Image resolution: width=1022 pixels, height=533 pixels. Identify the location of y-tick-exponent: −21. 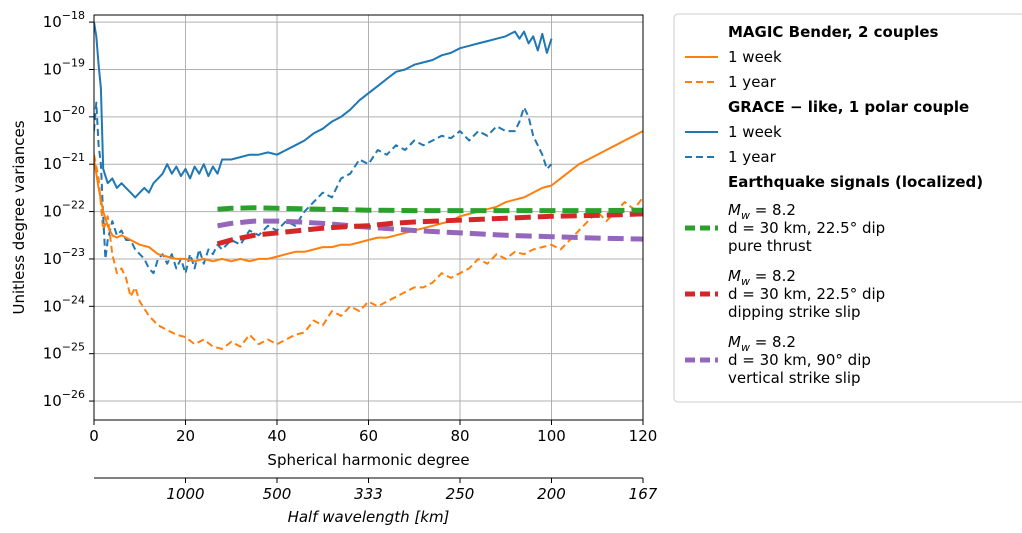
(73, 157).